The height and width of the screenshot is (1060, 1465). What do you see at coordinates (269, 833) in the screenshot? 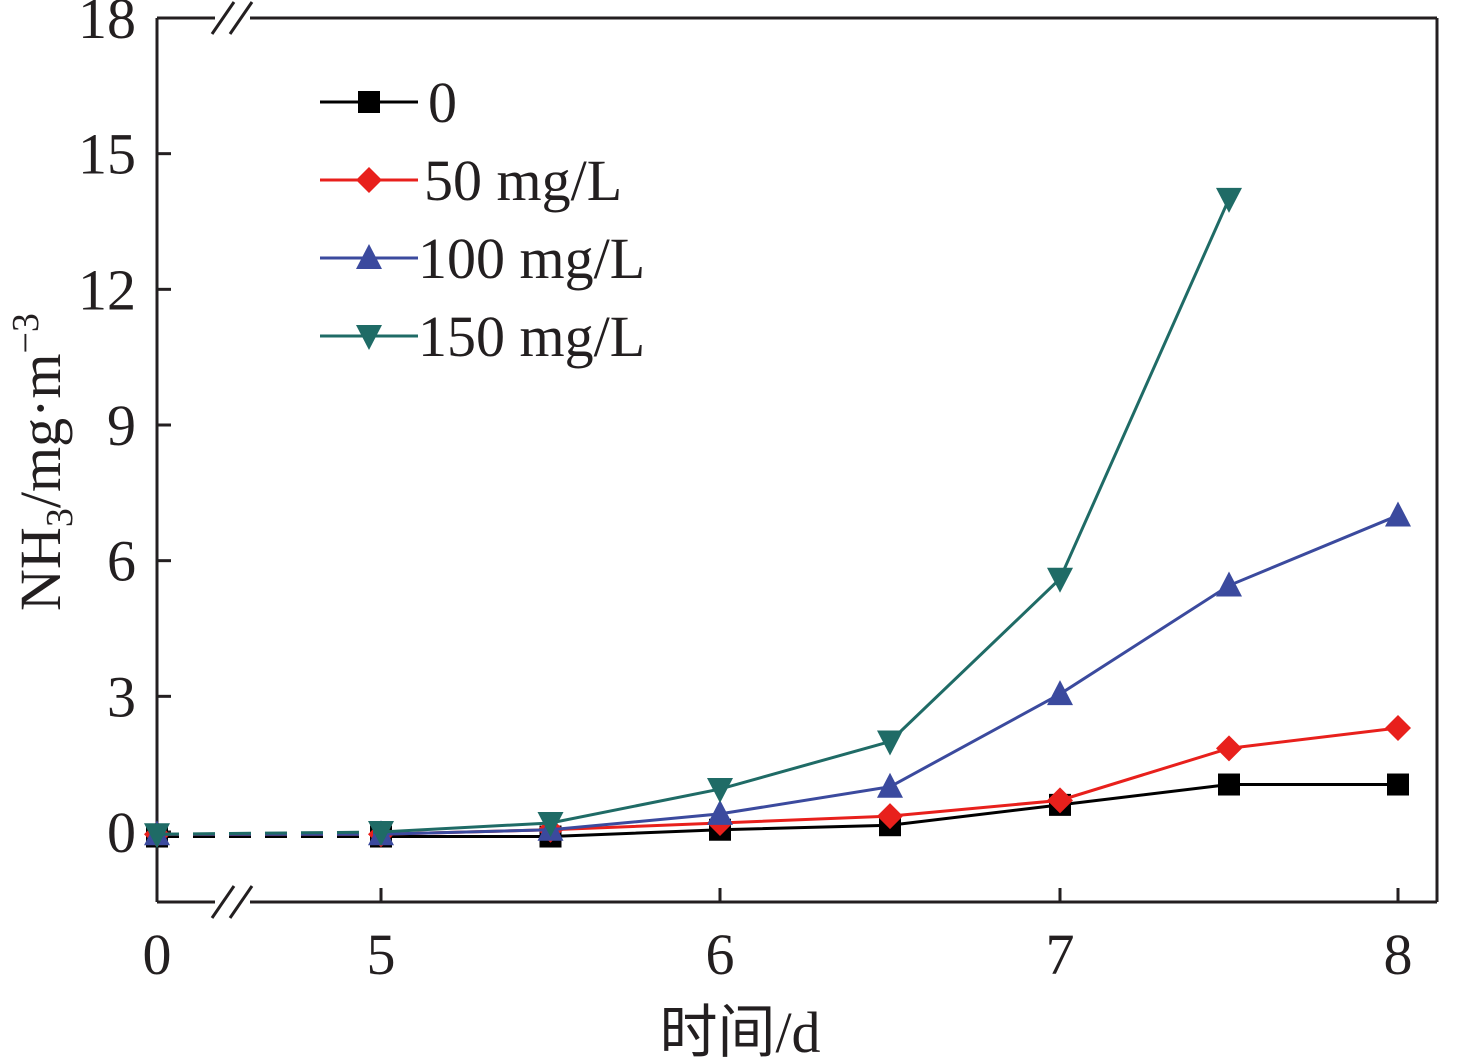
I see `series-line-break-segment` at bounding box center [269, 833].